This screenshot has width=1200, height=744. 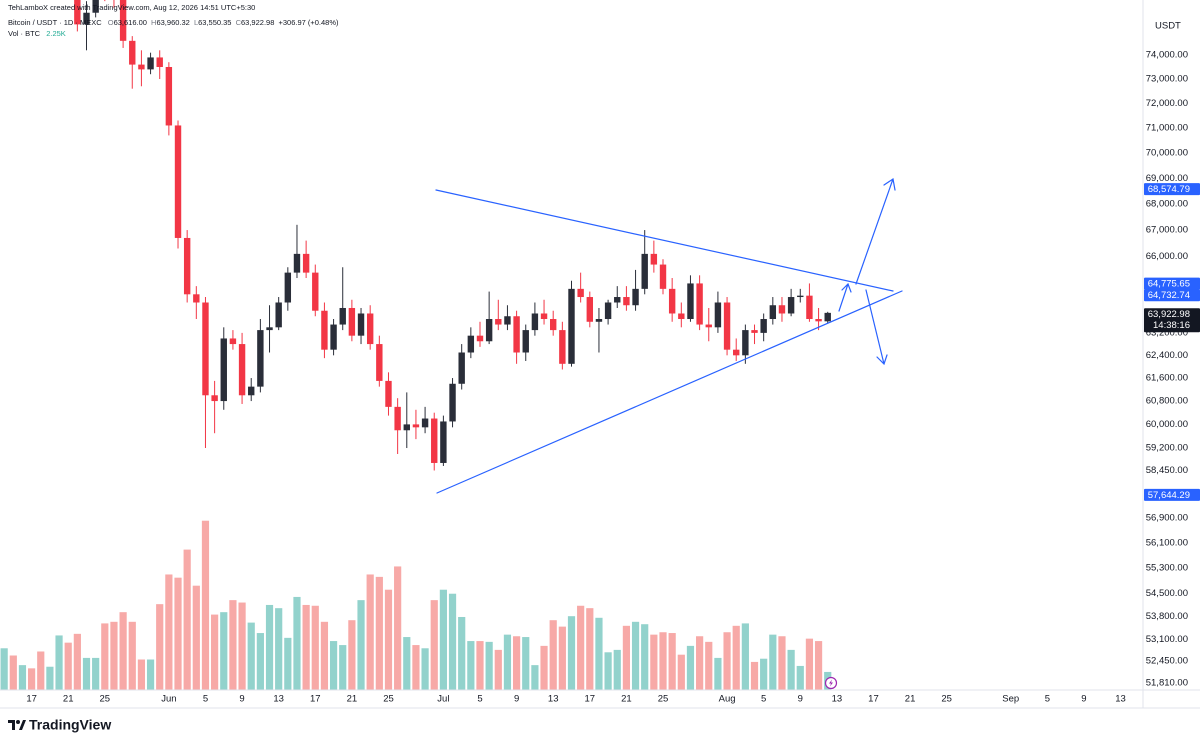 What do you see at coordinates (70, 725) in the screenshot?
I see `brand: TradingView` at bounding box center [70, 725].